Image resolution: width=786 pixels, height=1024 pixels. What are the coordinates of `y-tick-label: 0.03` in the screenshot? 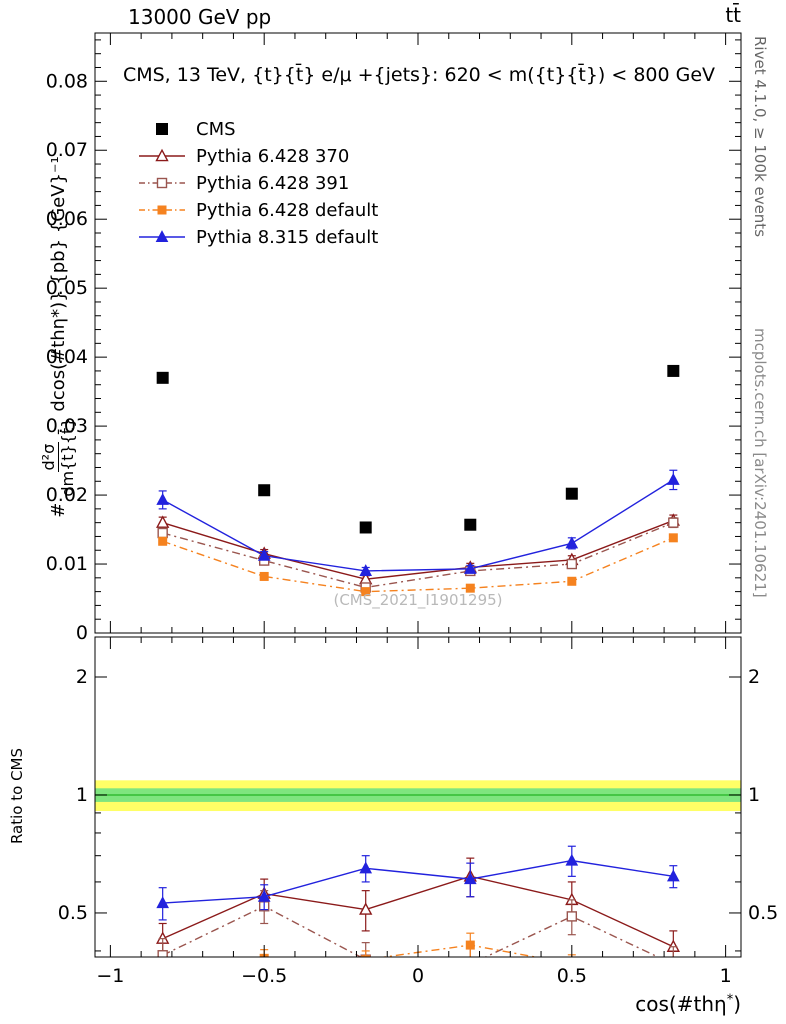 It's located at (67, 426).